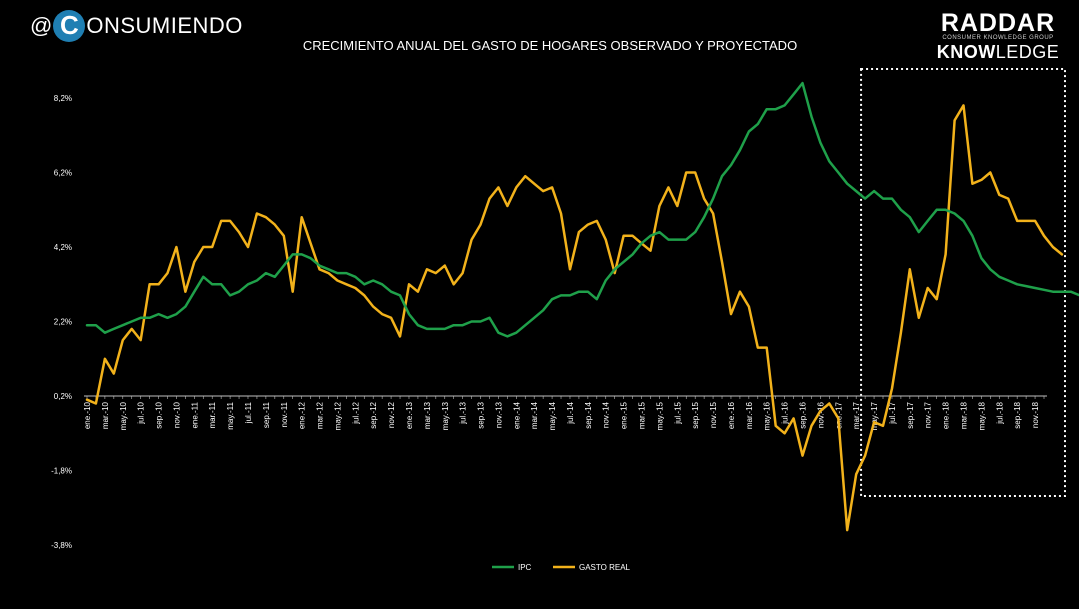 The width and height of the screenshot is (1079, 609). Describe the element at coordinates (391, 414) in the screenshot. I see `x-tick-label: nov.-12` at that location.